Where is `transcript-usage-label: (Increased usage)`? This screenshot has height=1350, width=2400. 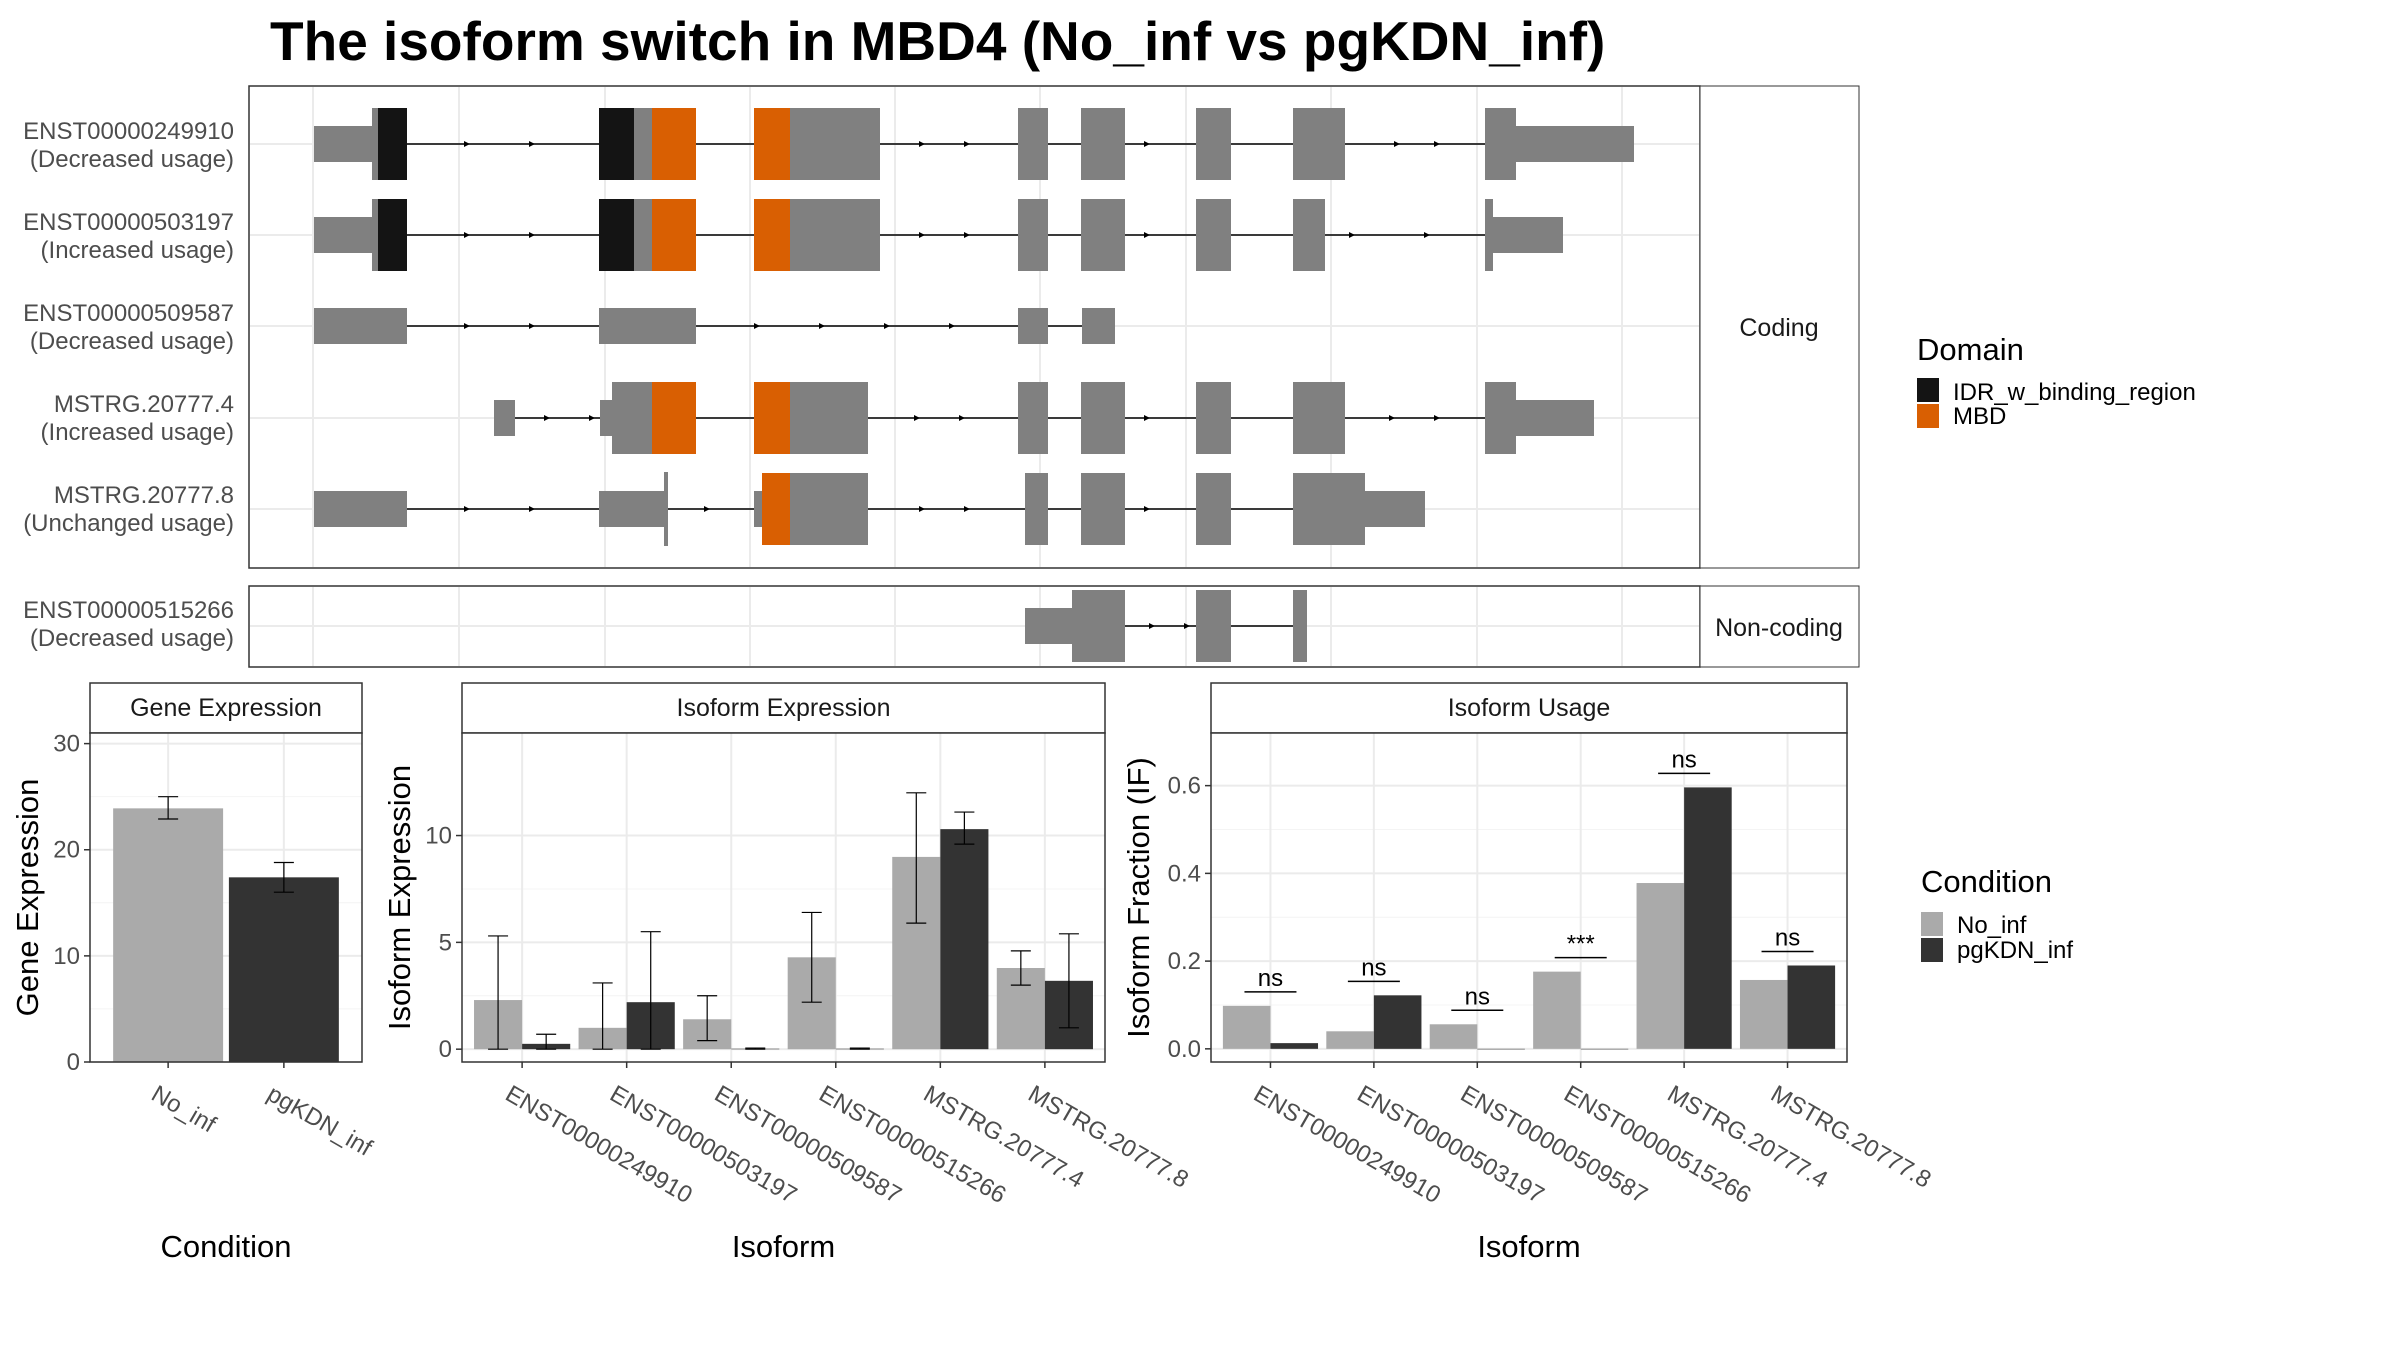
transcript-usage-label: (Increased usage) is located at coordinates (137, 250).